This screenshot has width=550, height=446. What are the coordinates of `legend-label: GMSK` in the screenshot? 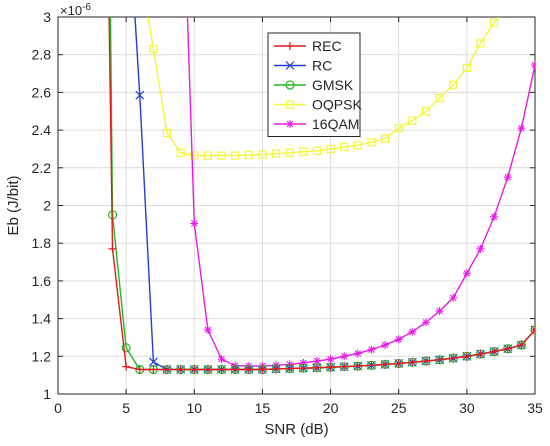 It's located at (333, 85).